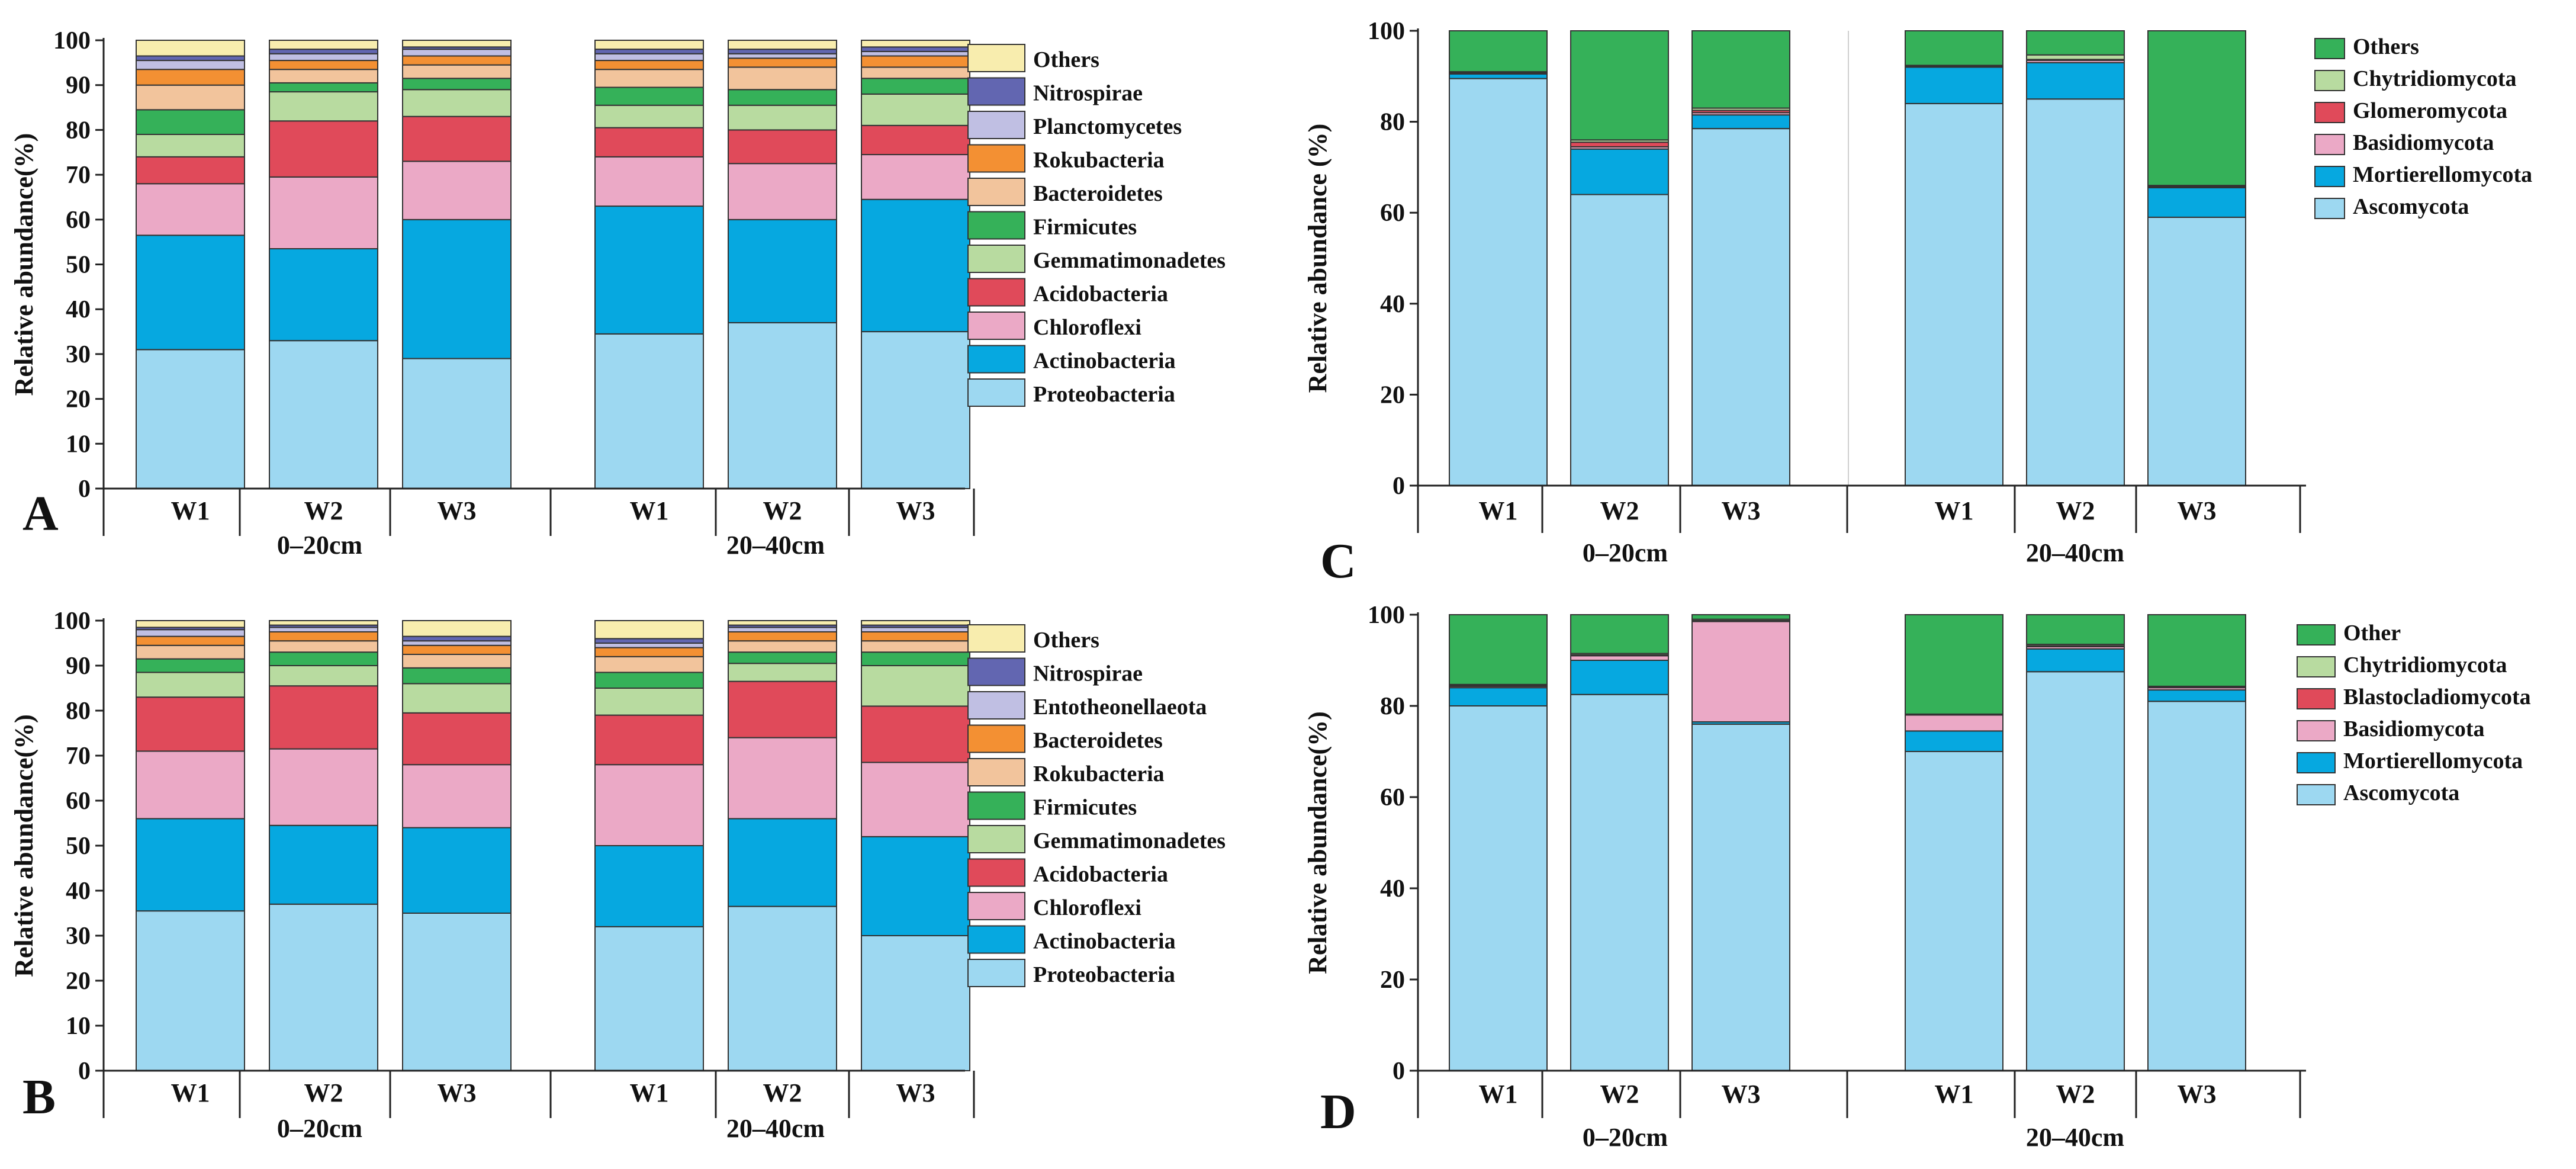  Describe the element at coordinates (1741, 307) in the screenshot. I see `panel-c-bar-3-ascomycota-segment` at that location.